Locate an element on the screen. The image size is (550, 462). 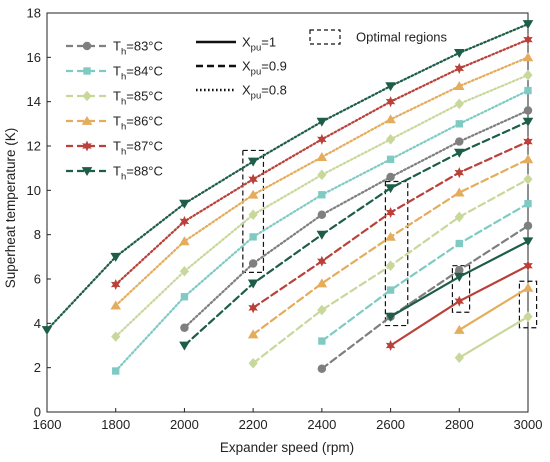
x-tick-label: 2800 is located at coordinates (459, 424).